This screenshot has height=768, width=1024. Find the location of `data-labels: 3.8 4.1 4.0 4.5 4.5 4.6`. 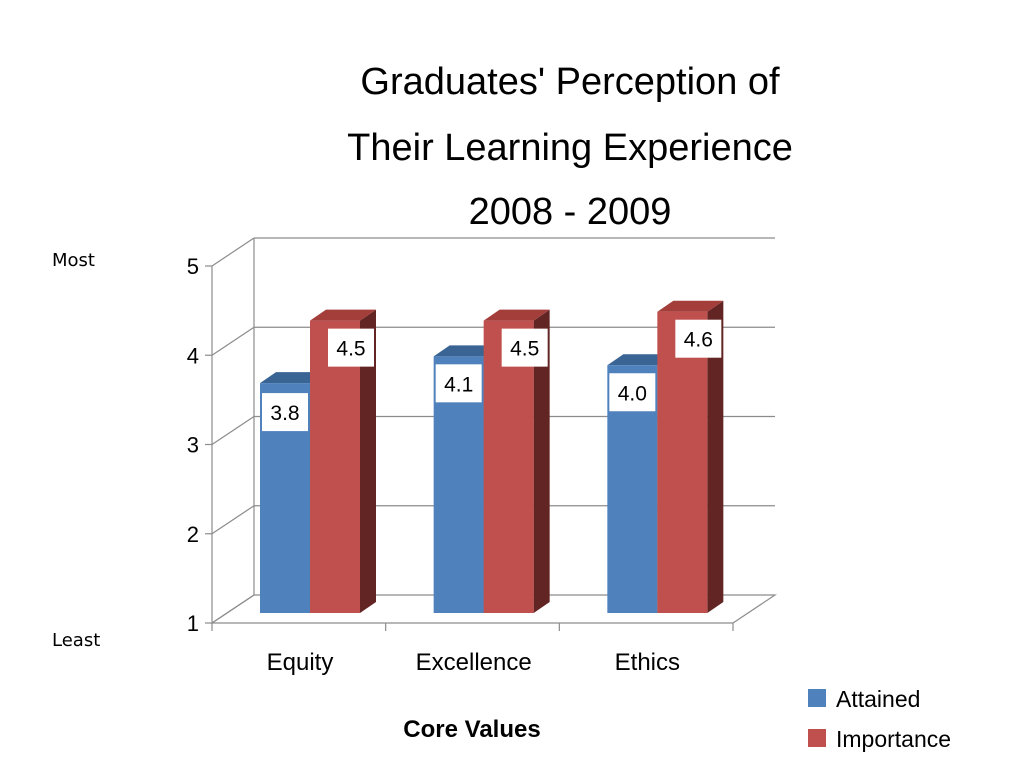

data-labels: 3.8 4.1 4.0 4.5 4.5 4.6 is located at coordinates (492, 375).